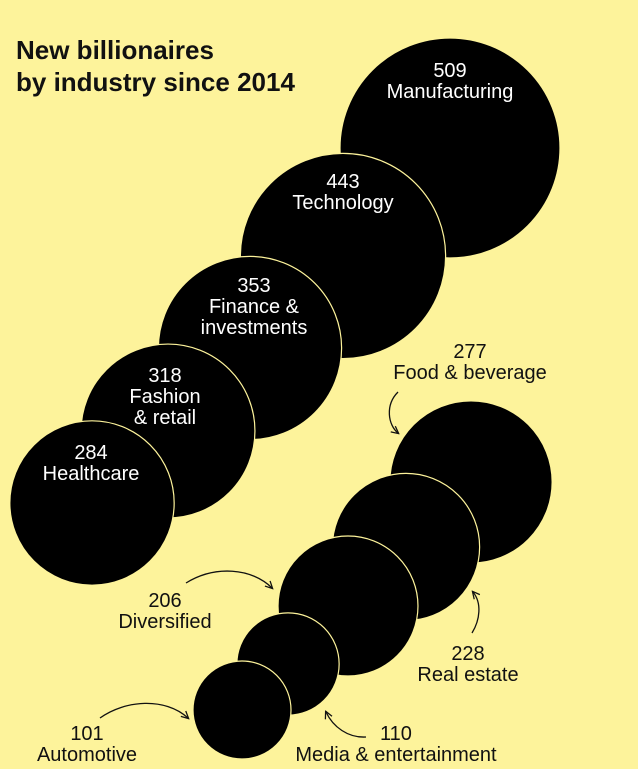 The height and width of the screenshot is (769, 638). What do you see at coordinates (87, 755) in the screenshot?
I see `category-label: Automotive` at bounding box center [87, 755].